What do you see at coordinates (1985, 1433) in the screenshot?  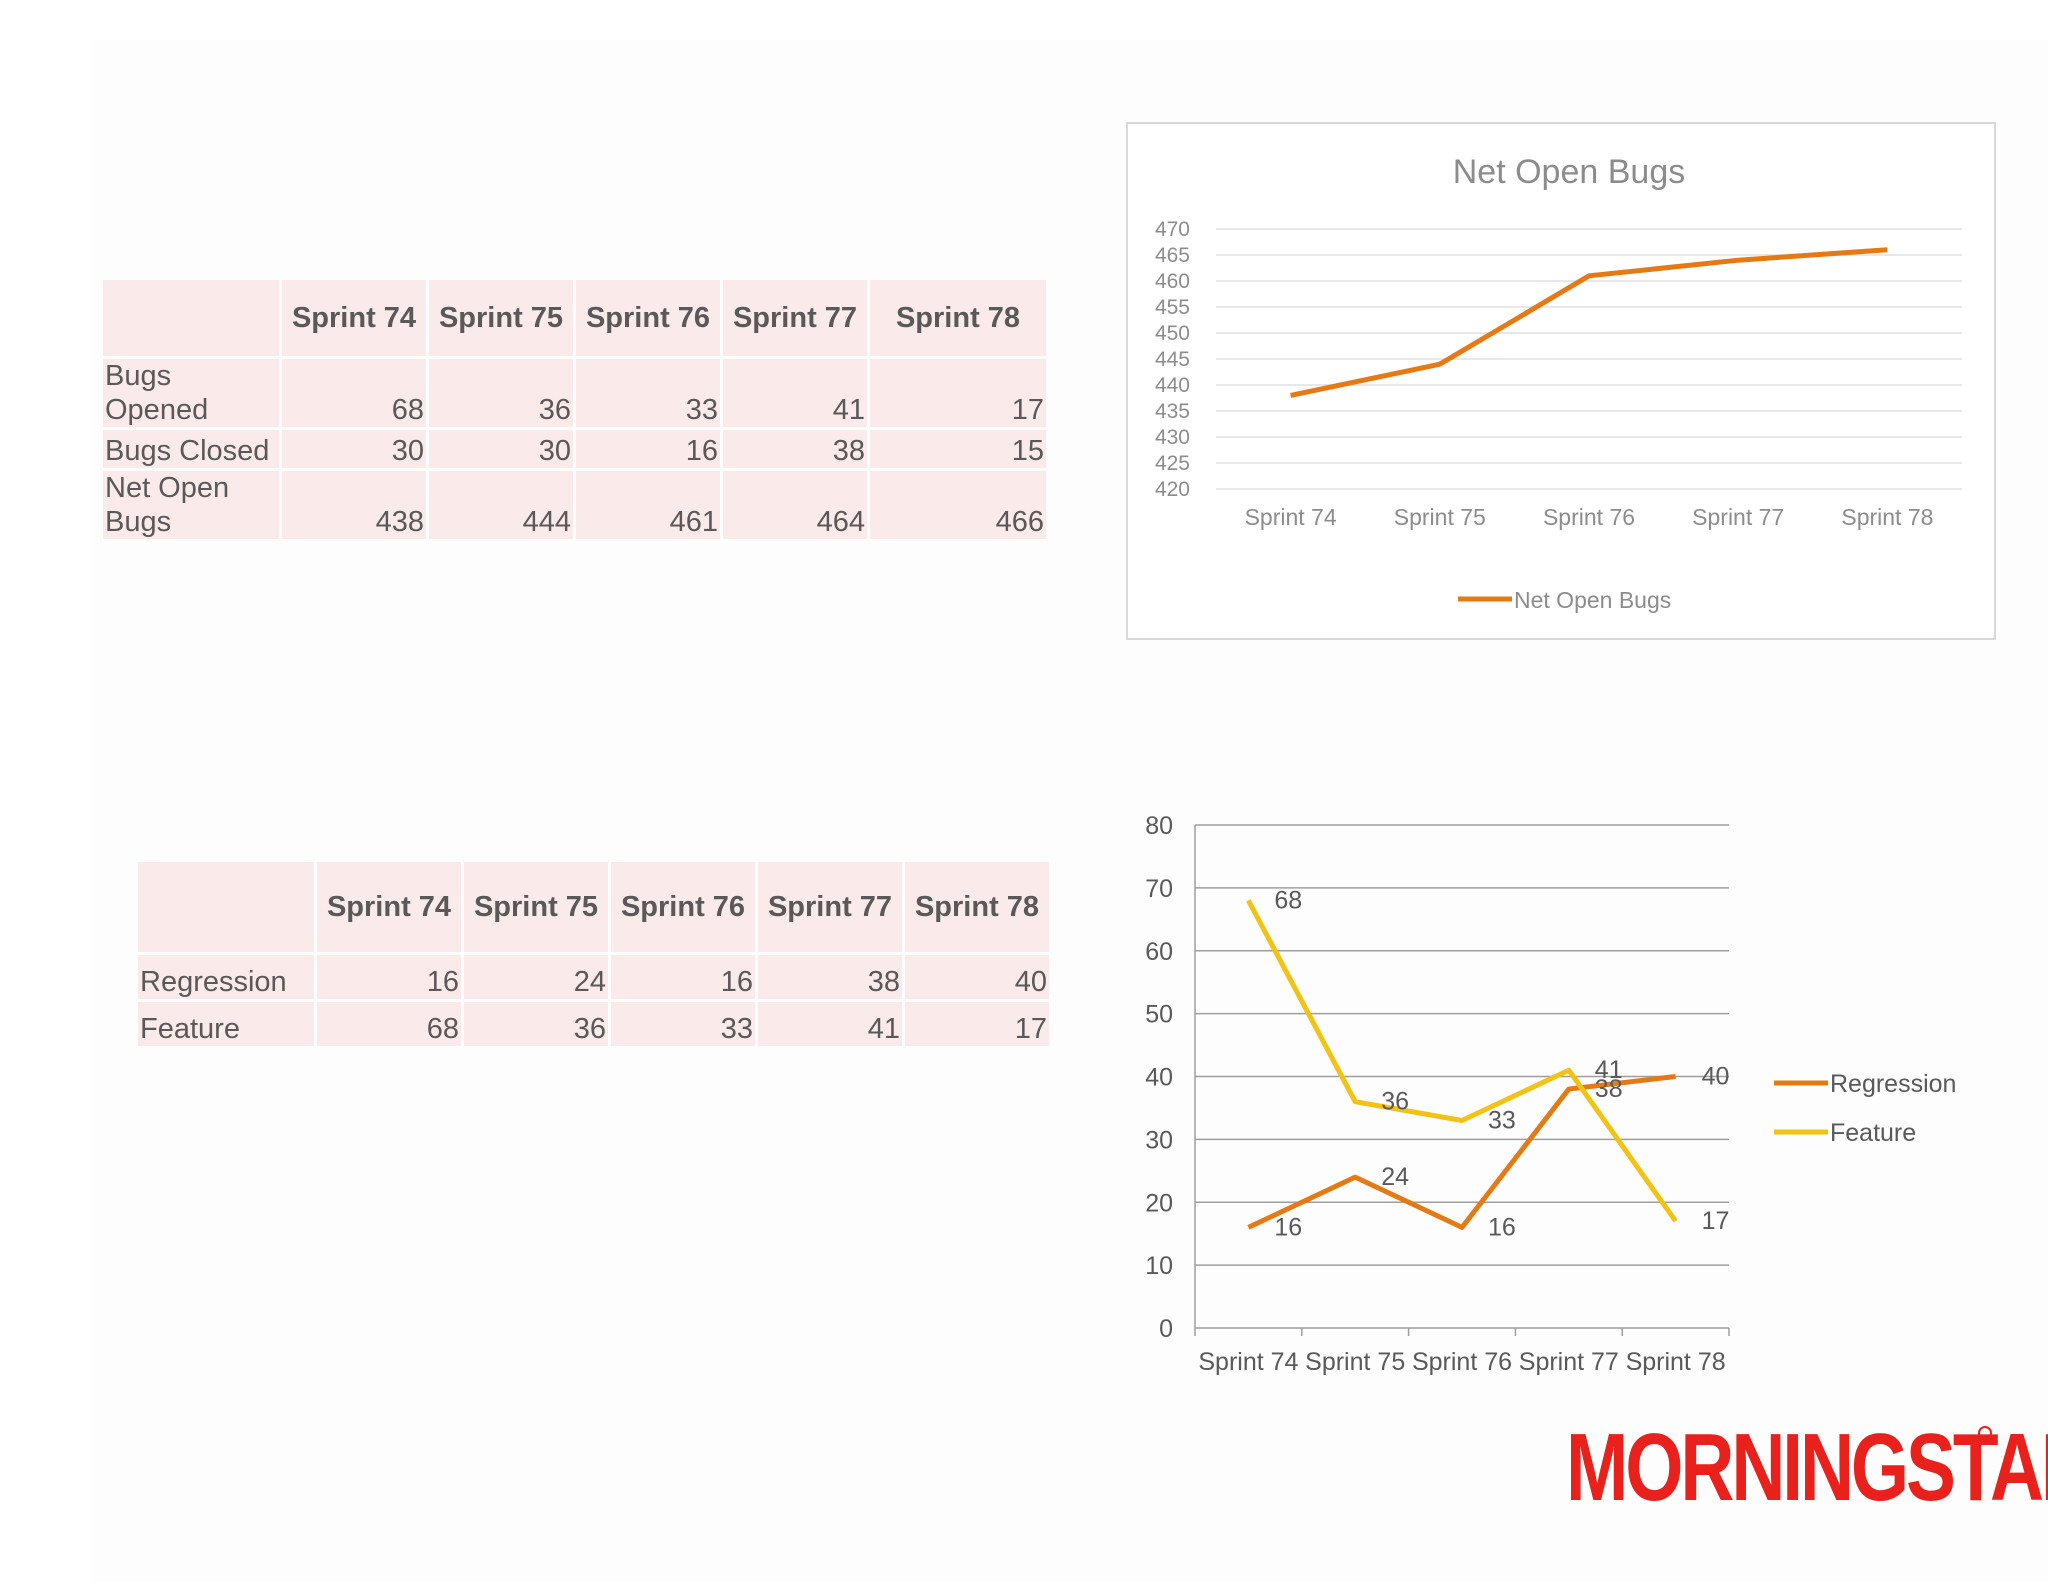 I see `registered-icon` at bounding box center [1985, 1433].